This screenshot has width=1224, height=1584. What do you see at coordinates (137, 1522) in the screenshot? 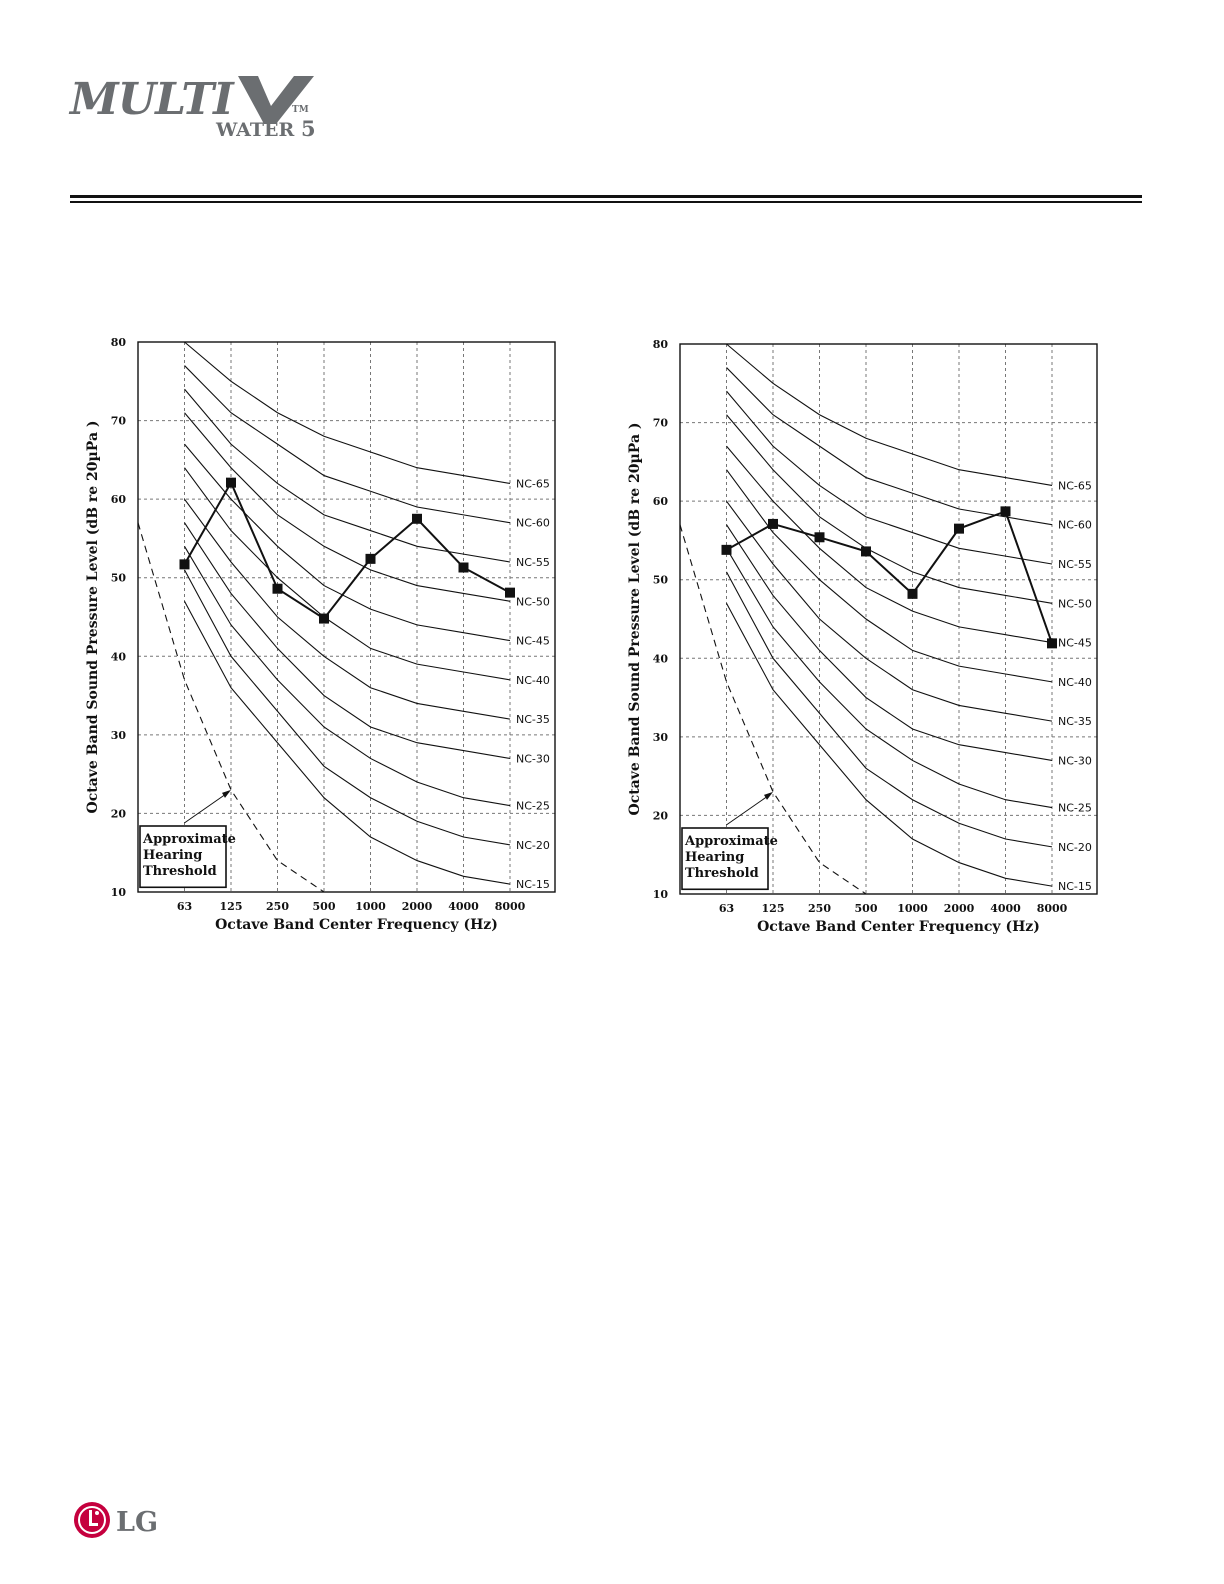
I see `lg-wordmark: LG` at bounding box center [137, 1522].